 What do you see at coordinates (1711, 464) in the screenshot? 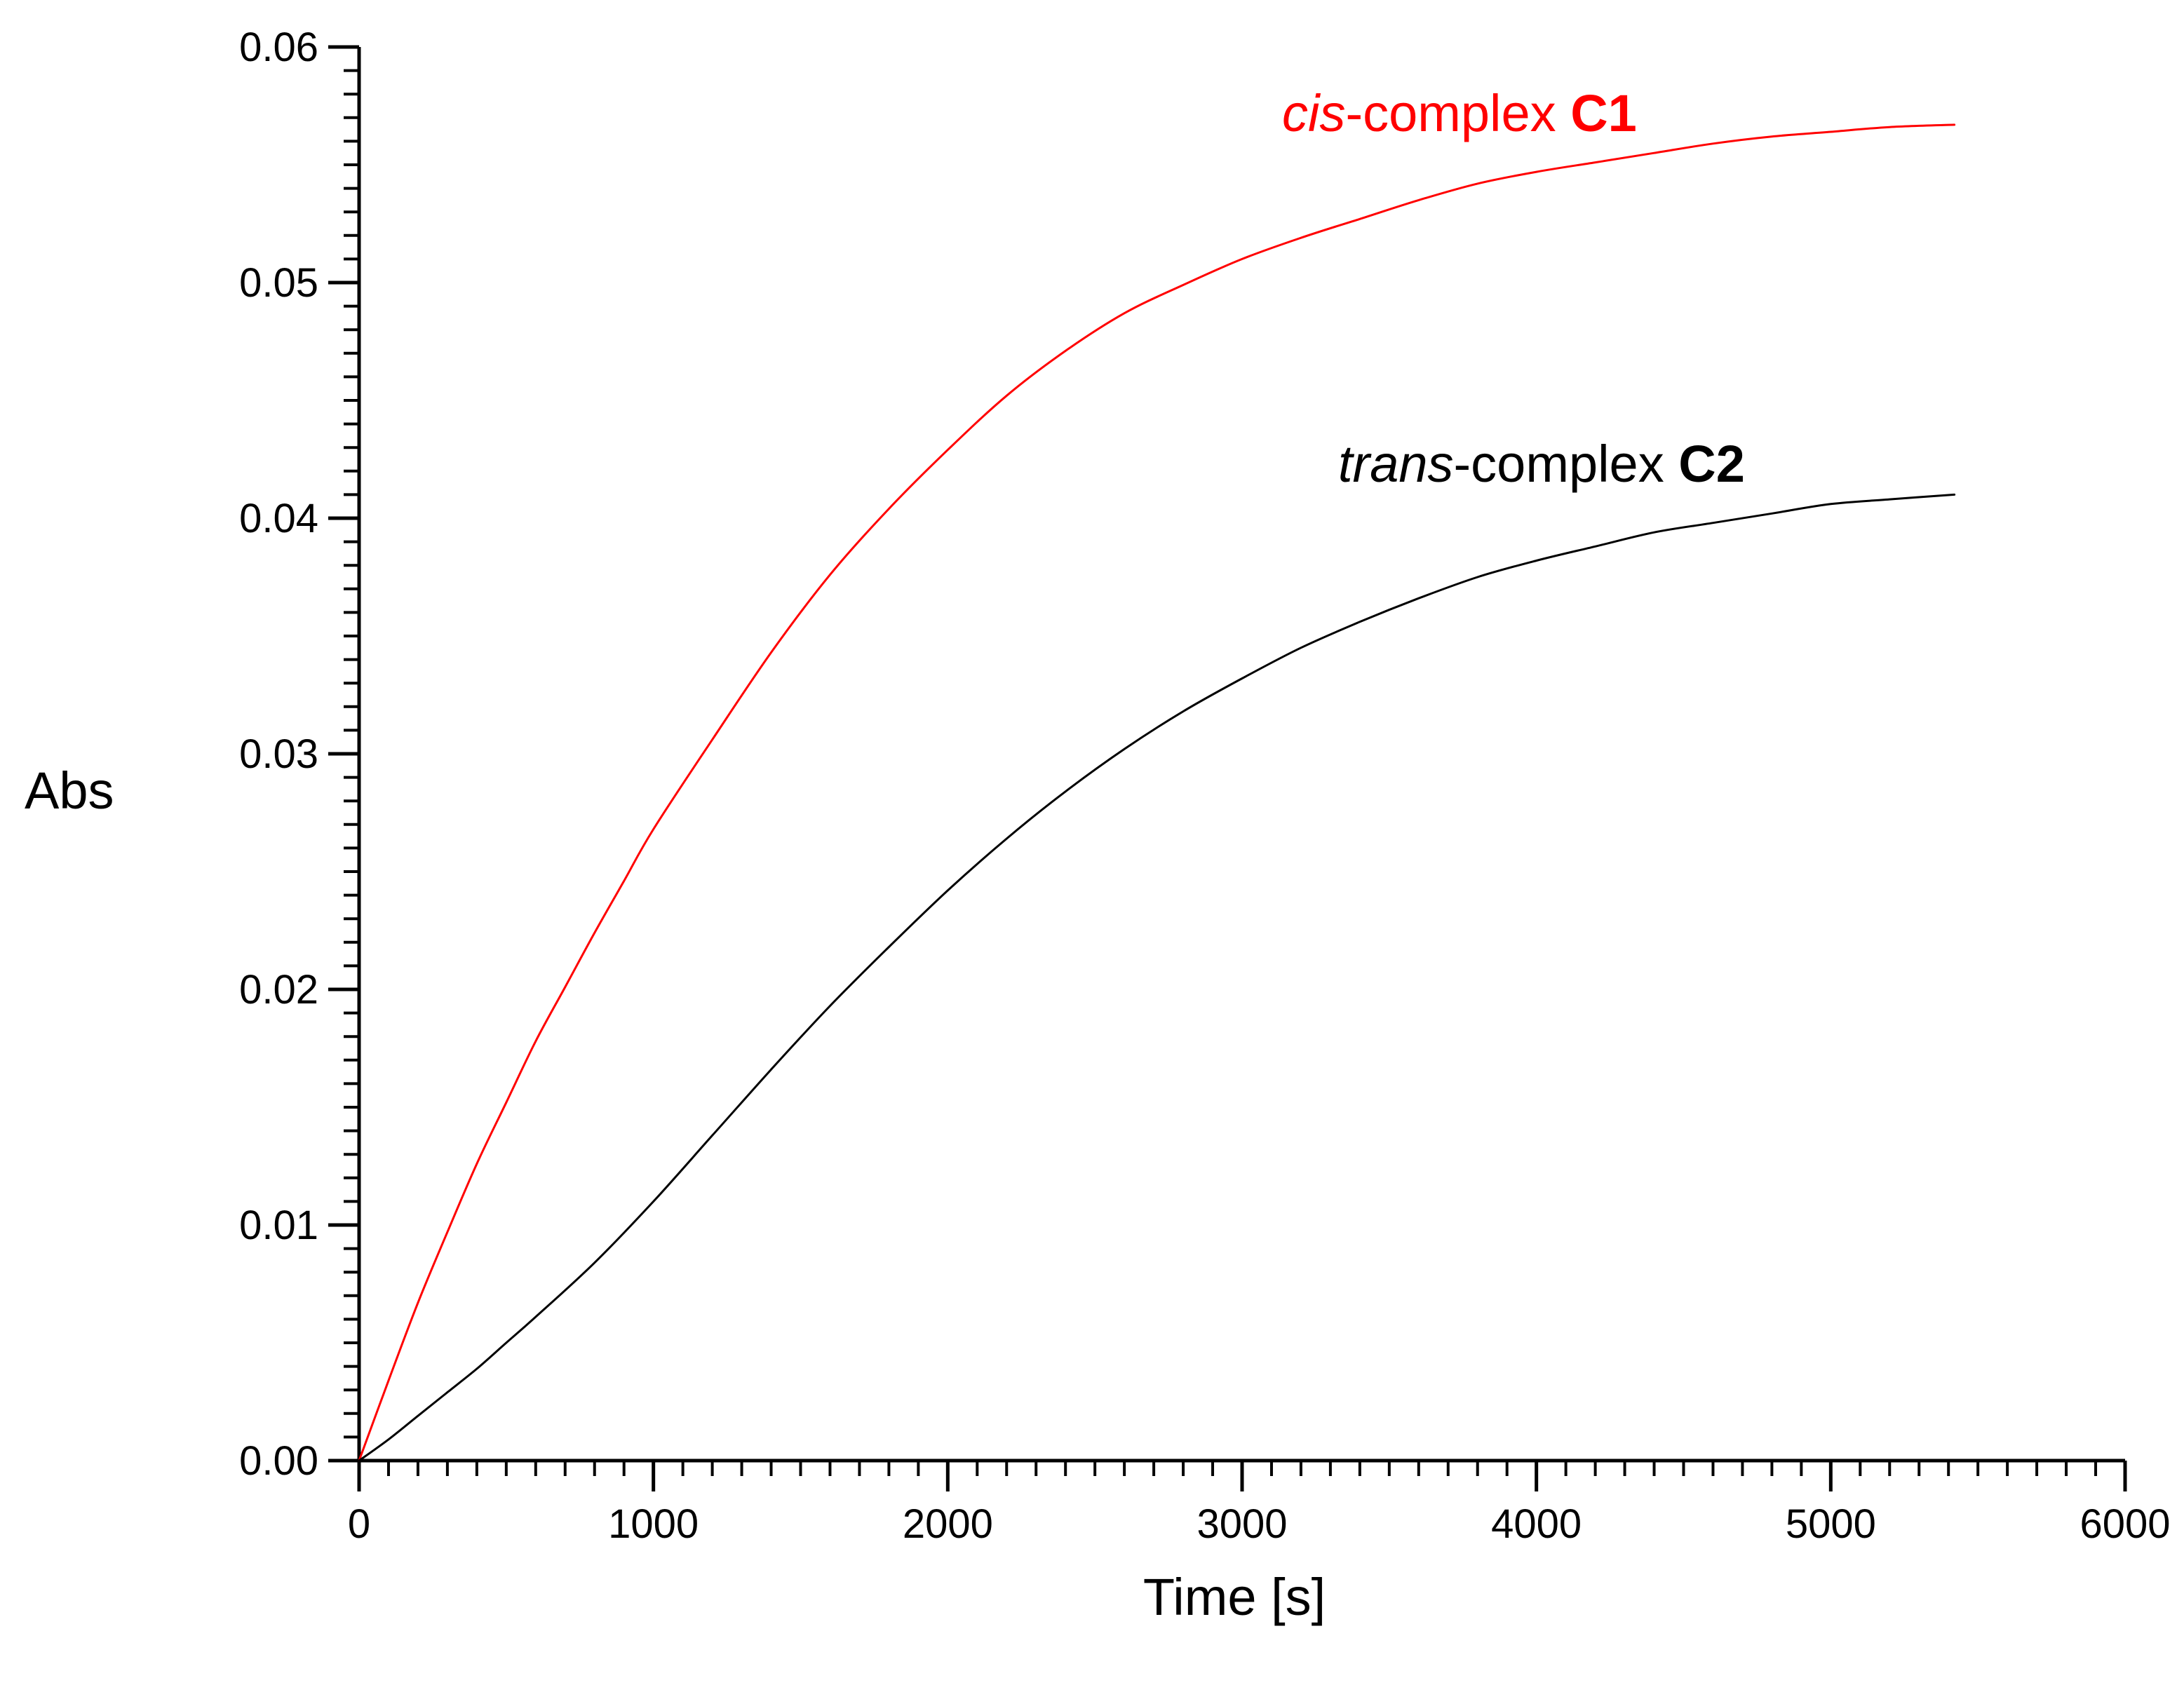
I see `series-label-trans-suffix: C2` at bounding box center [1711, 464].